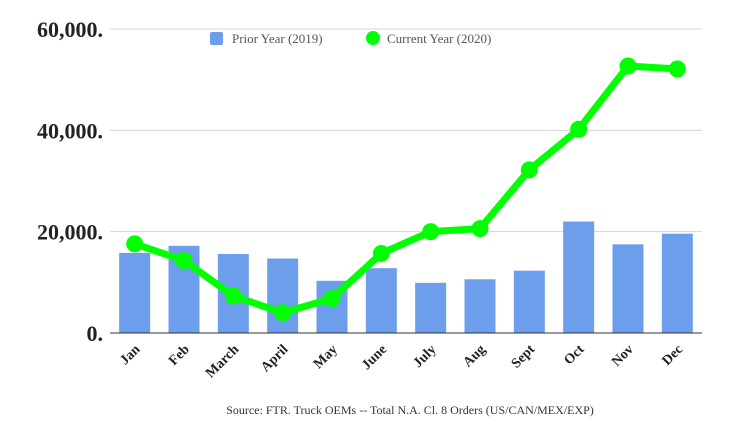  What do you see at coordinates (179, 355) in the screenshot?
I see `x-tick-label-feb: Feb` at bounding box center [179, 355].